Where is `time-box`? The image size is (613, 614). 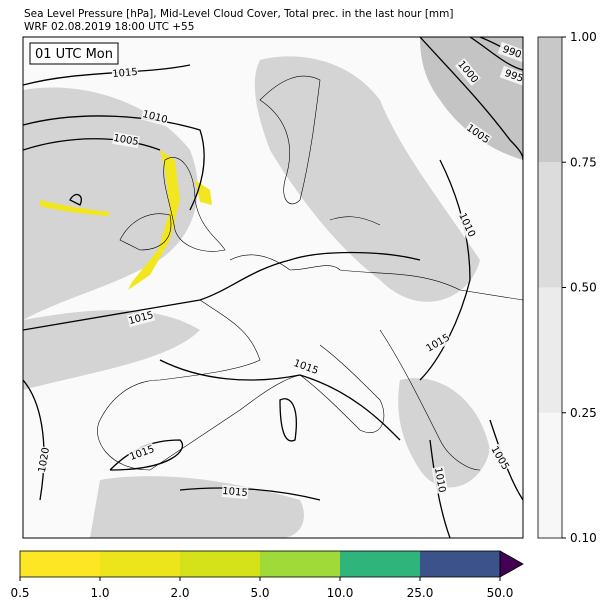 time-box is located at coordinates (74, 53).